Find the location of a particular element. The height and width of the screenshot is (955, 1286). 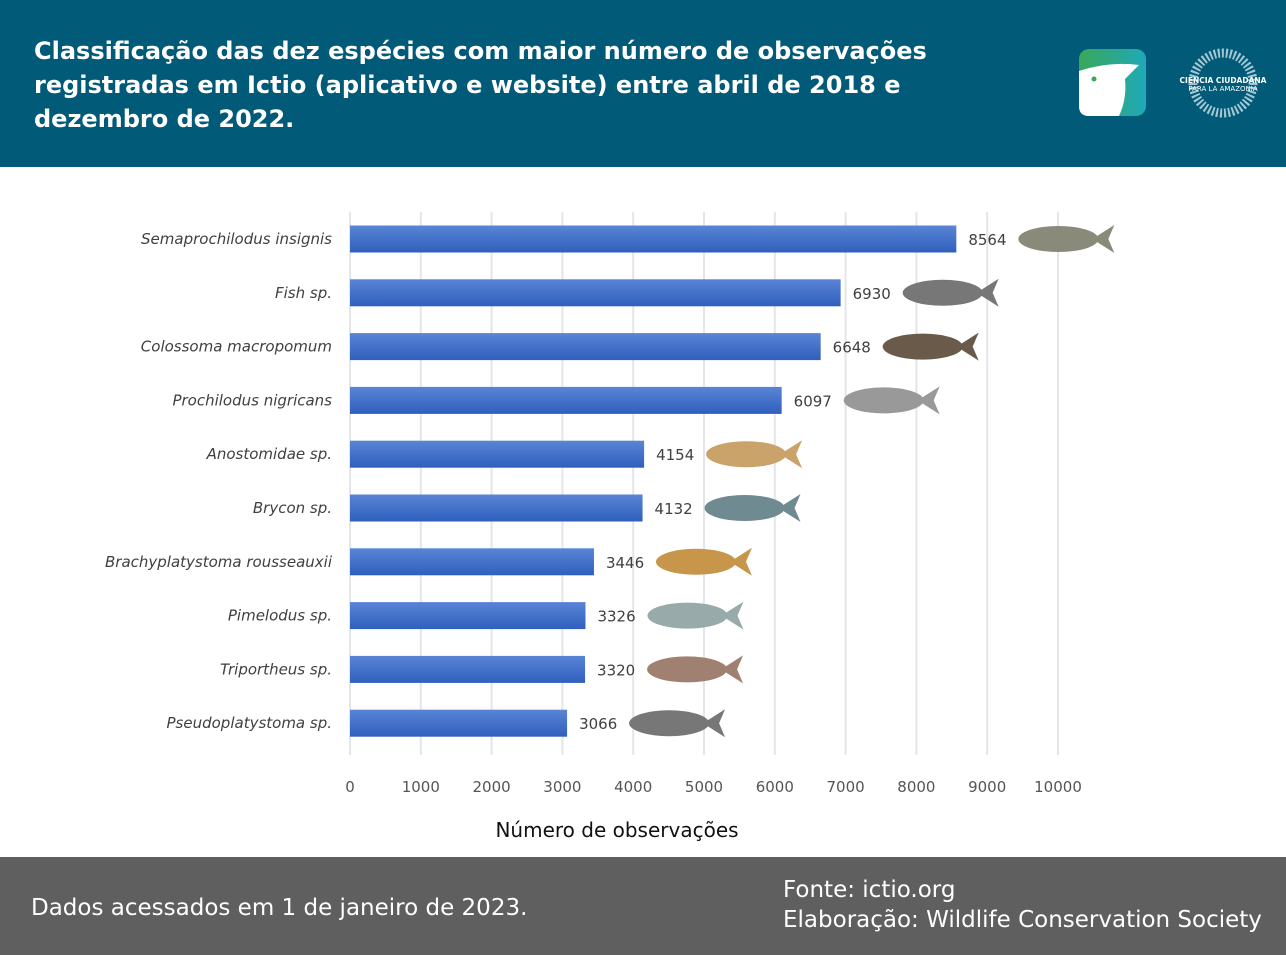

x-tick-label: 6000 is located at coordinates (775, 787).